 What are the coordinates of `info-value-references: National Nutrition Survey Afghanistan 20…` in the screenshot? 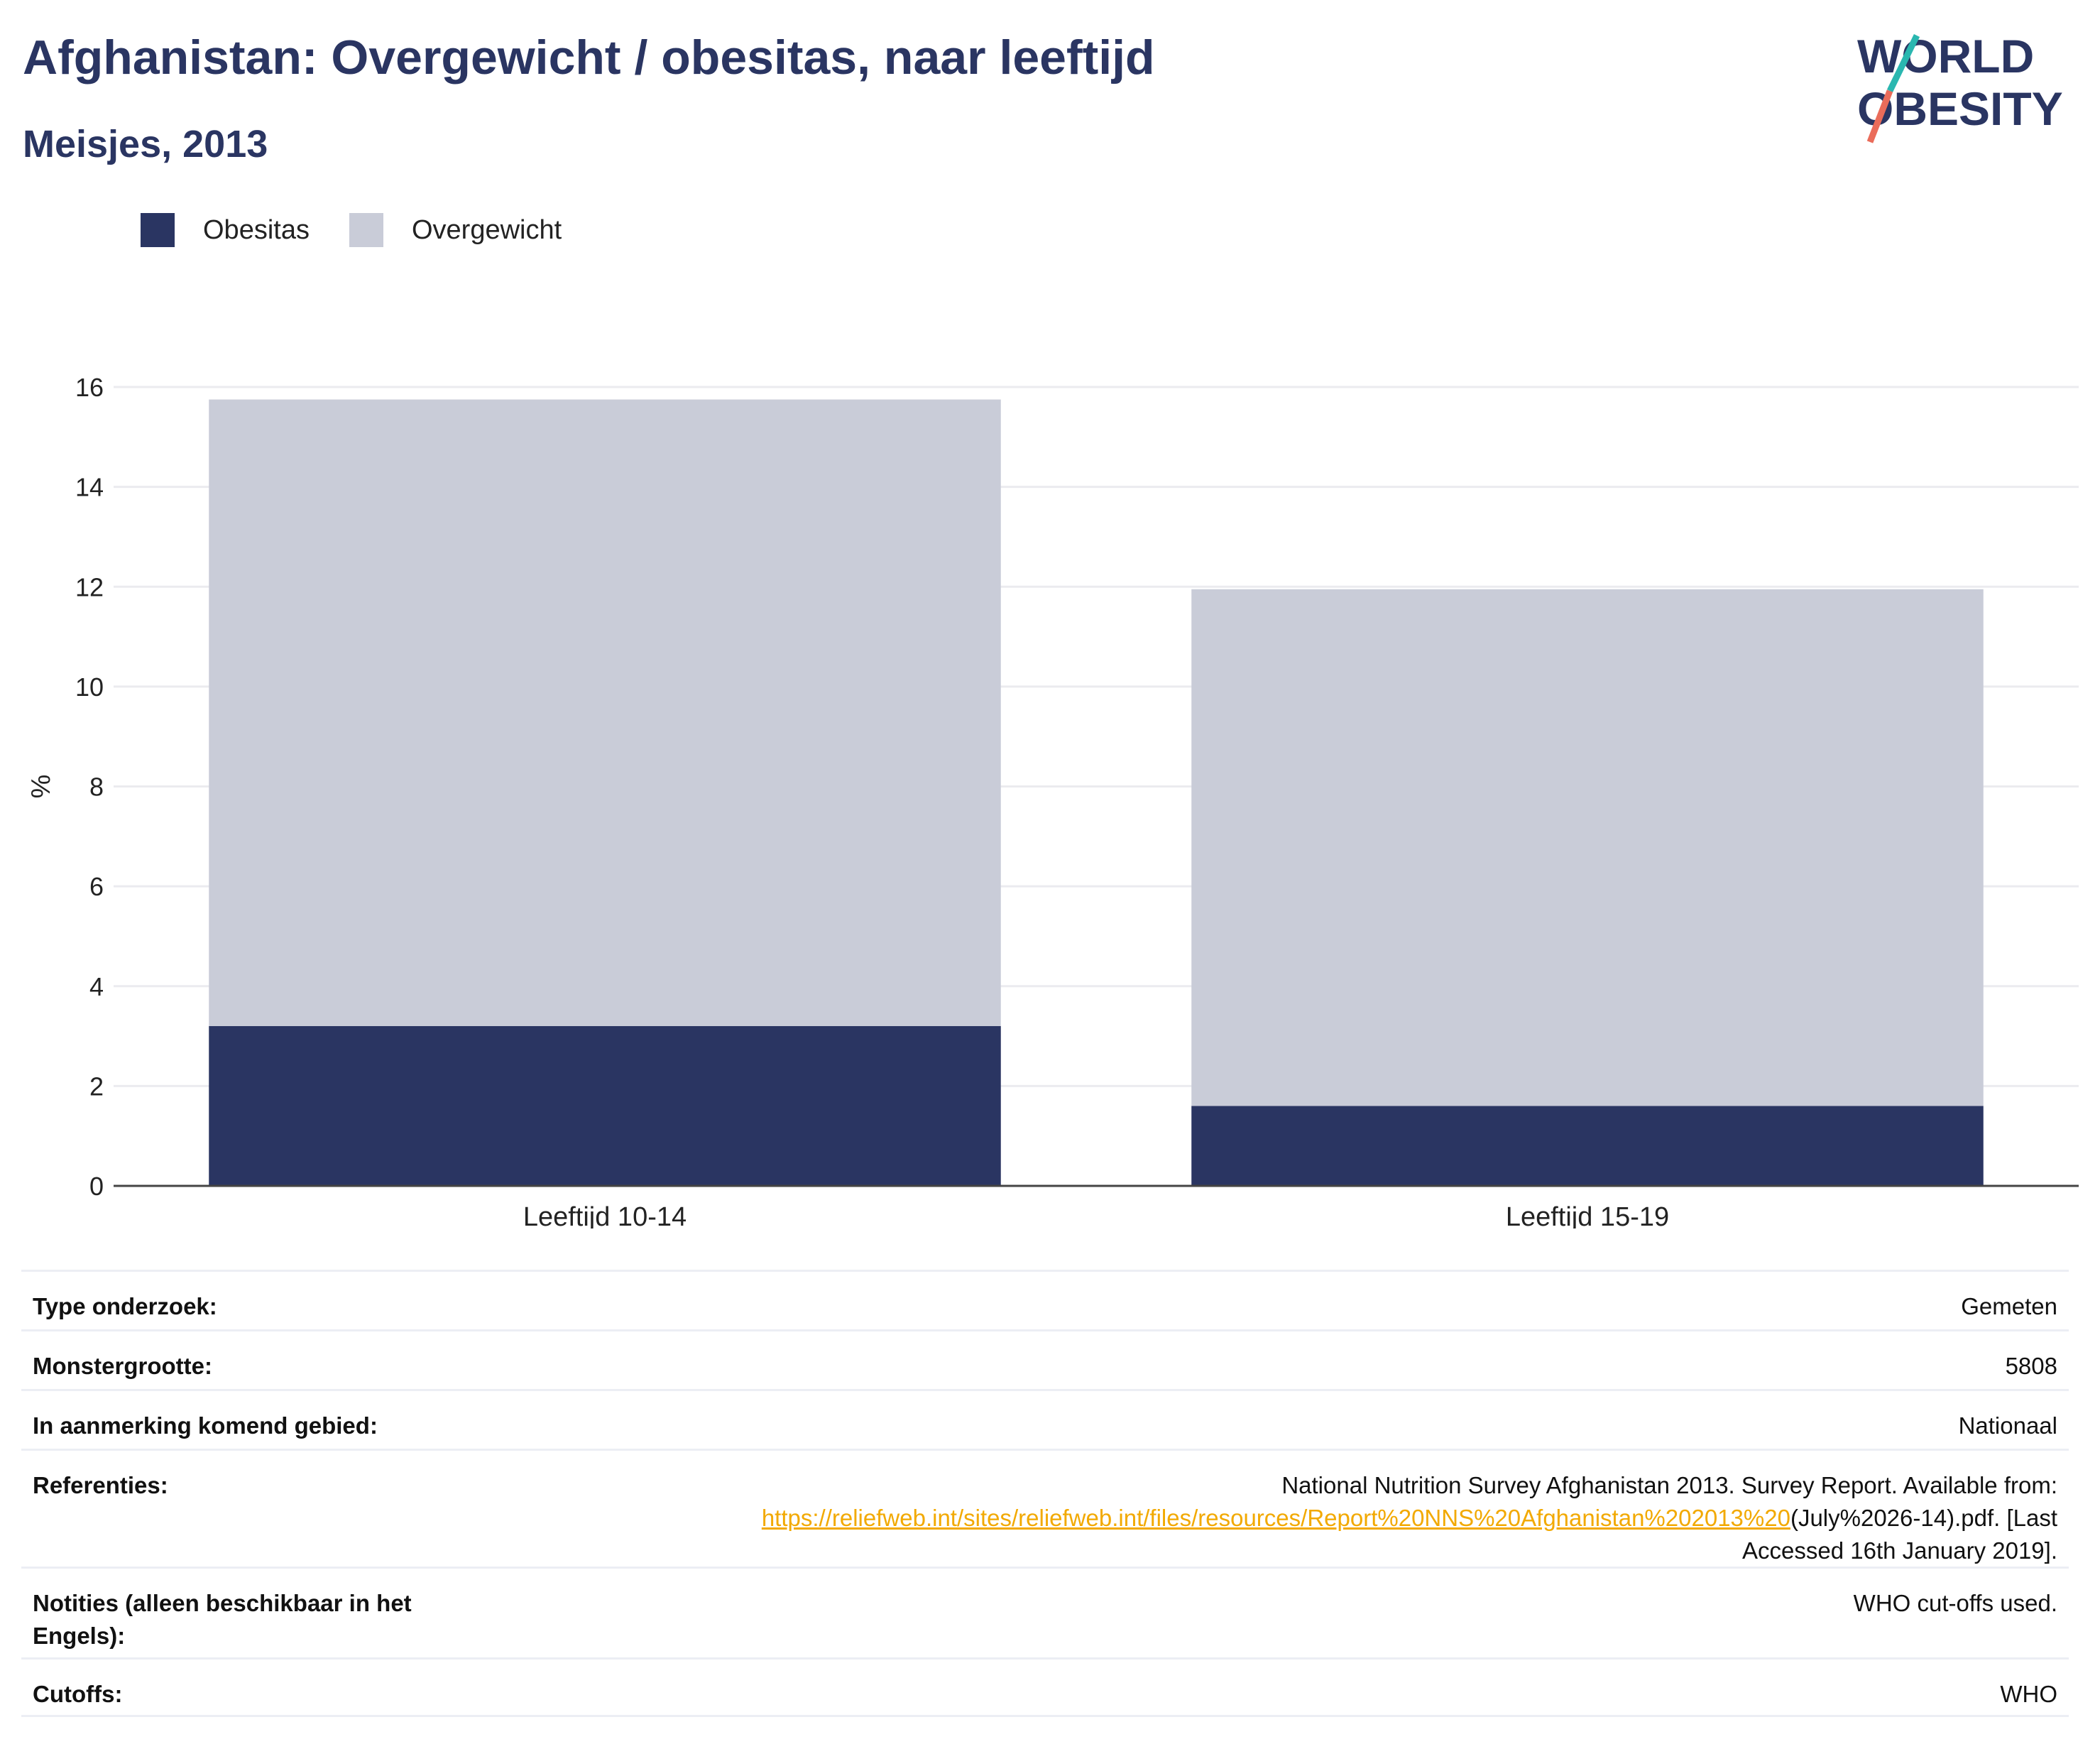 It's located at (1409, 1518).